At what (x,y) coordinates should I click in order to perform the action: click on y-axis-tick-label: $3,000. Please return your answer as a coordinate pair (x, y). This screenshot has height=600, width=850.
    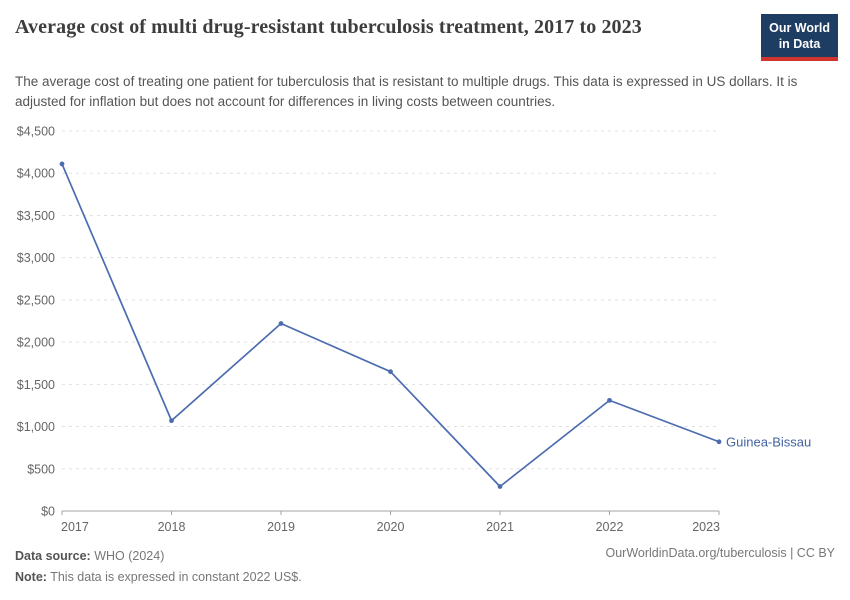
    Looking at the image, I should click on (36, 258).